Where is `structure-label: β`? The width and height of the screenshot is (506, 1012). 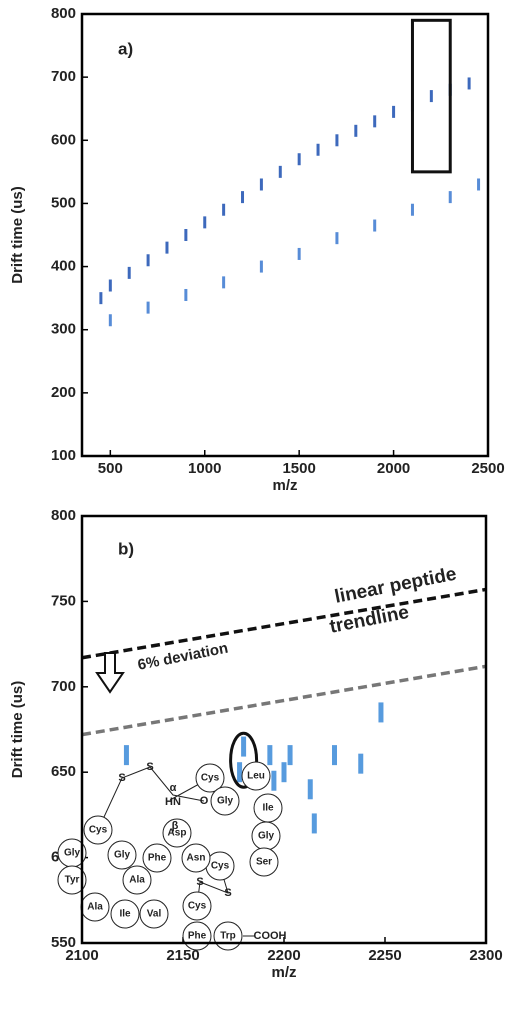
structure-label: β is located at coordinates (175, 826).